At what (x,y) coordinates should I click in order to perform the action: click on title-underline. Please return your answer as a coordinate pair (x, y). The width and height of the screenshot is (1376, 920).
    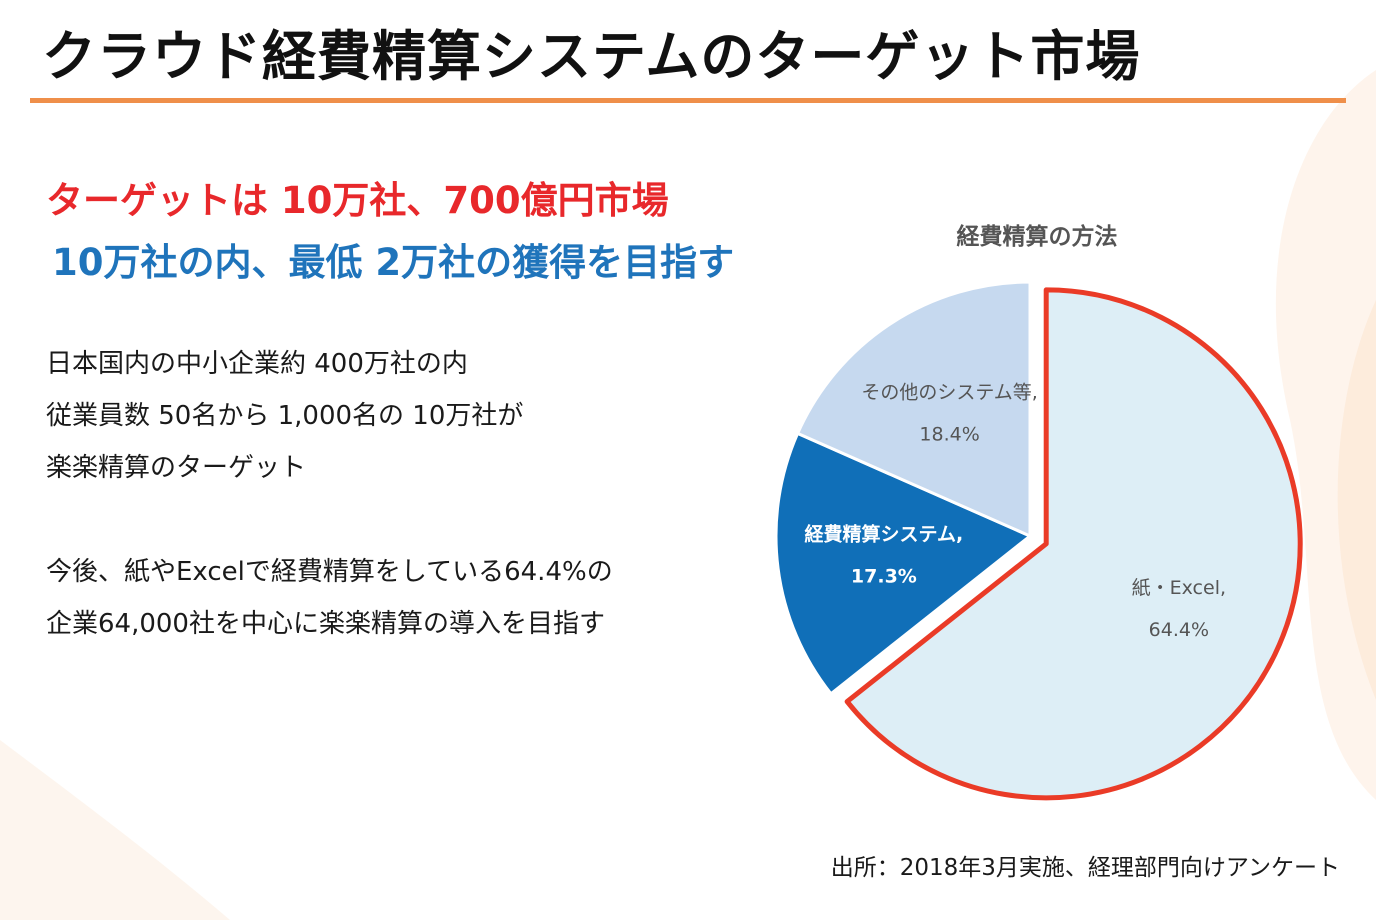
    Looking at the image, I should click on (688, 100).